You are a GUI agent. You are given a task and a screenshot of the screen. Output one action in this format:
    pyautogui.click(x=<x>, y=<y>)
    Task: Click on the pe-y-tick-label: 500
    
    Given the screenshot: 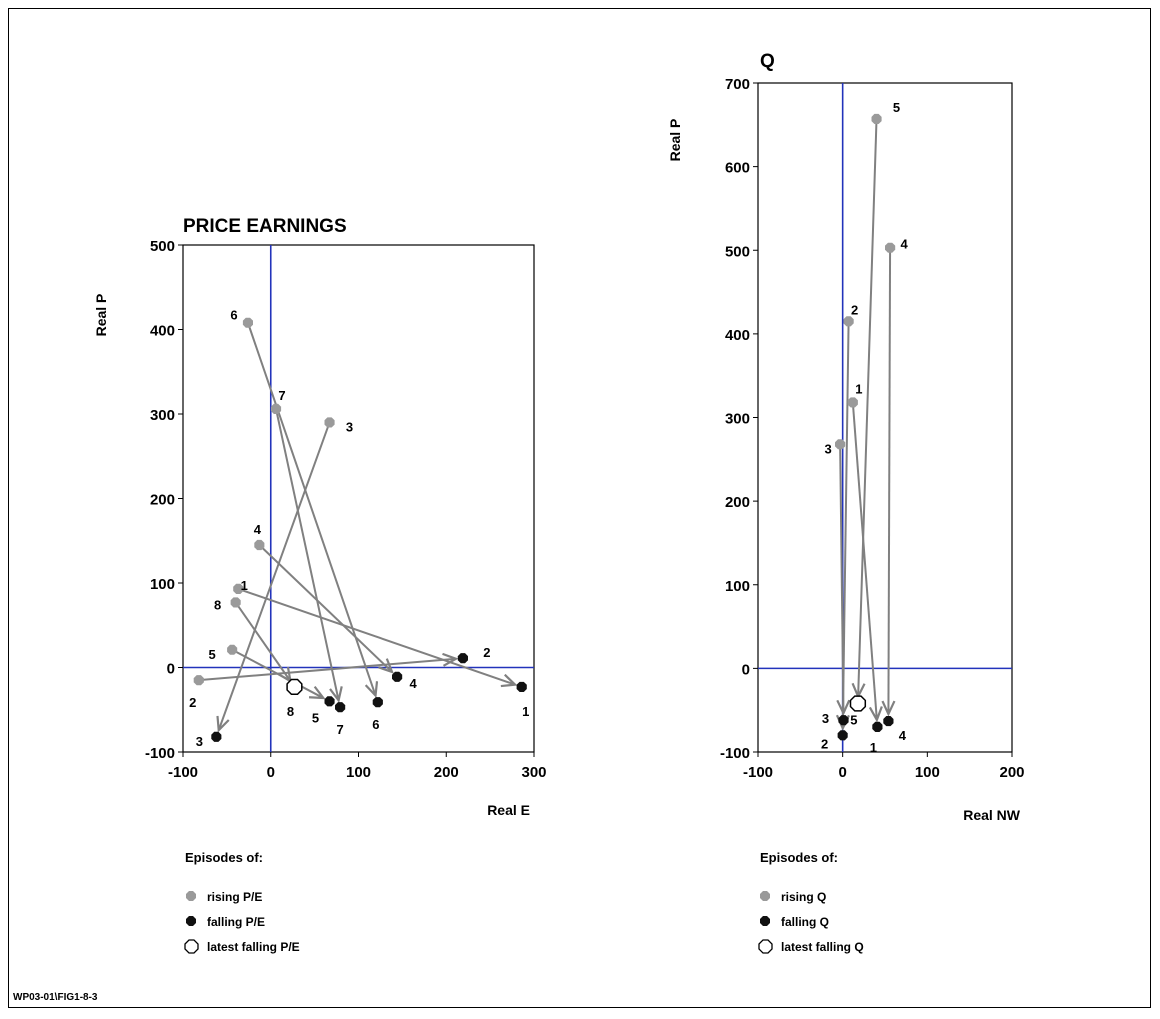 What is the action you would take?
    pyautogui.click(x=162, y=246)
    